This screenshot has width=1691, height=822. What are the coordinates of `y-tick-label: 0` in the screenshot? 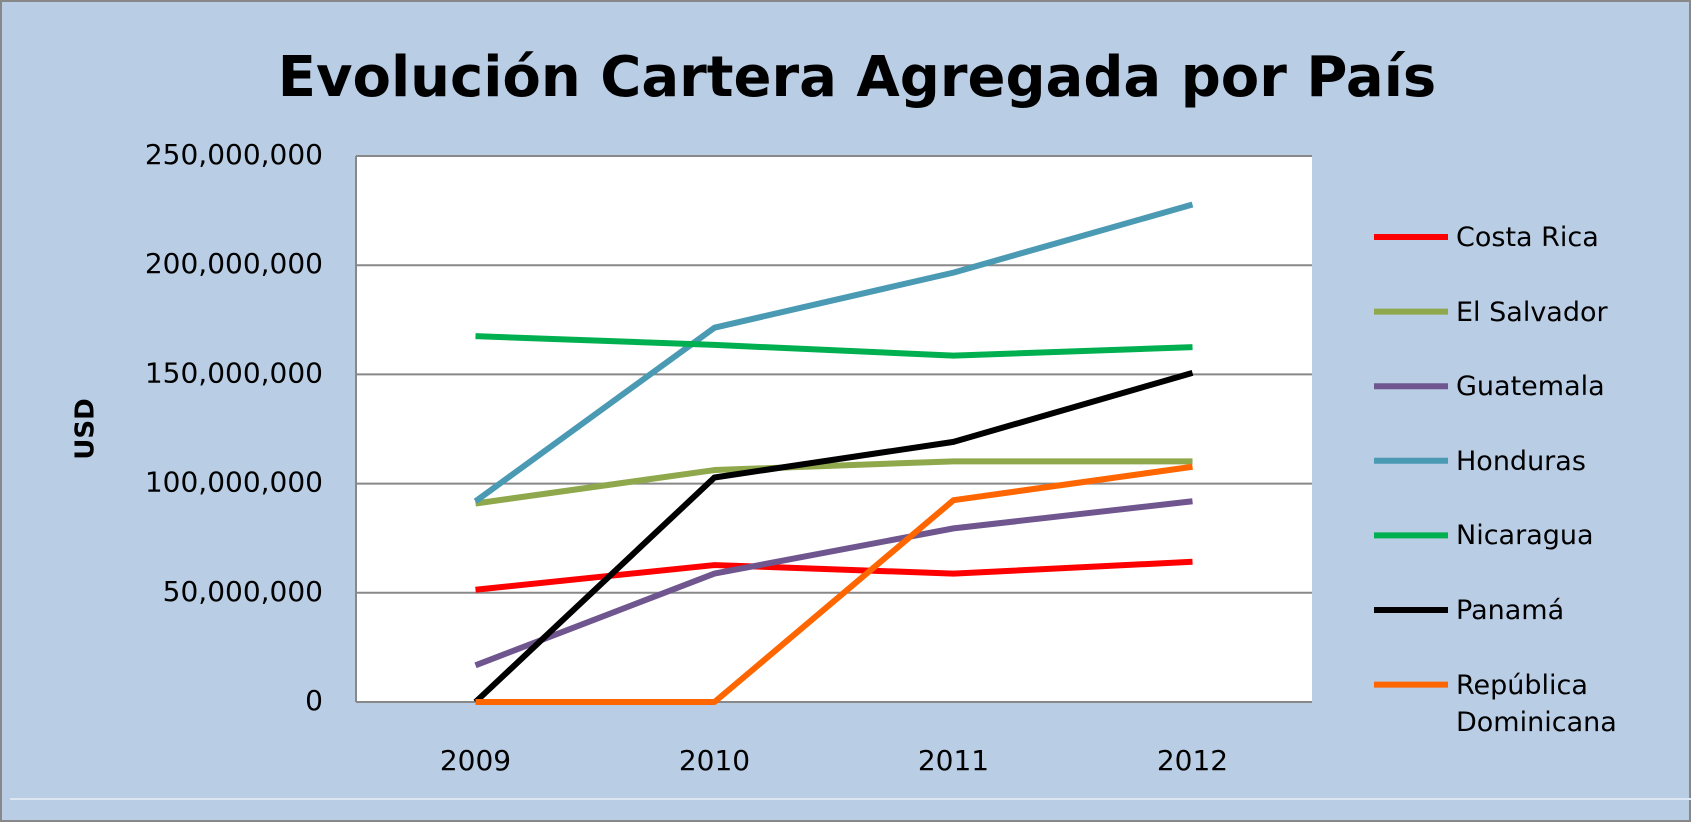 It's located at (314, 700).